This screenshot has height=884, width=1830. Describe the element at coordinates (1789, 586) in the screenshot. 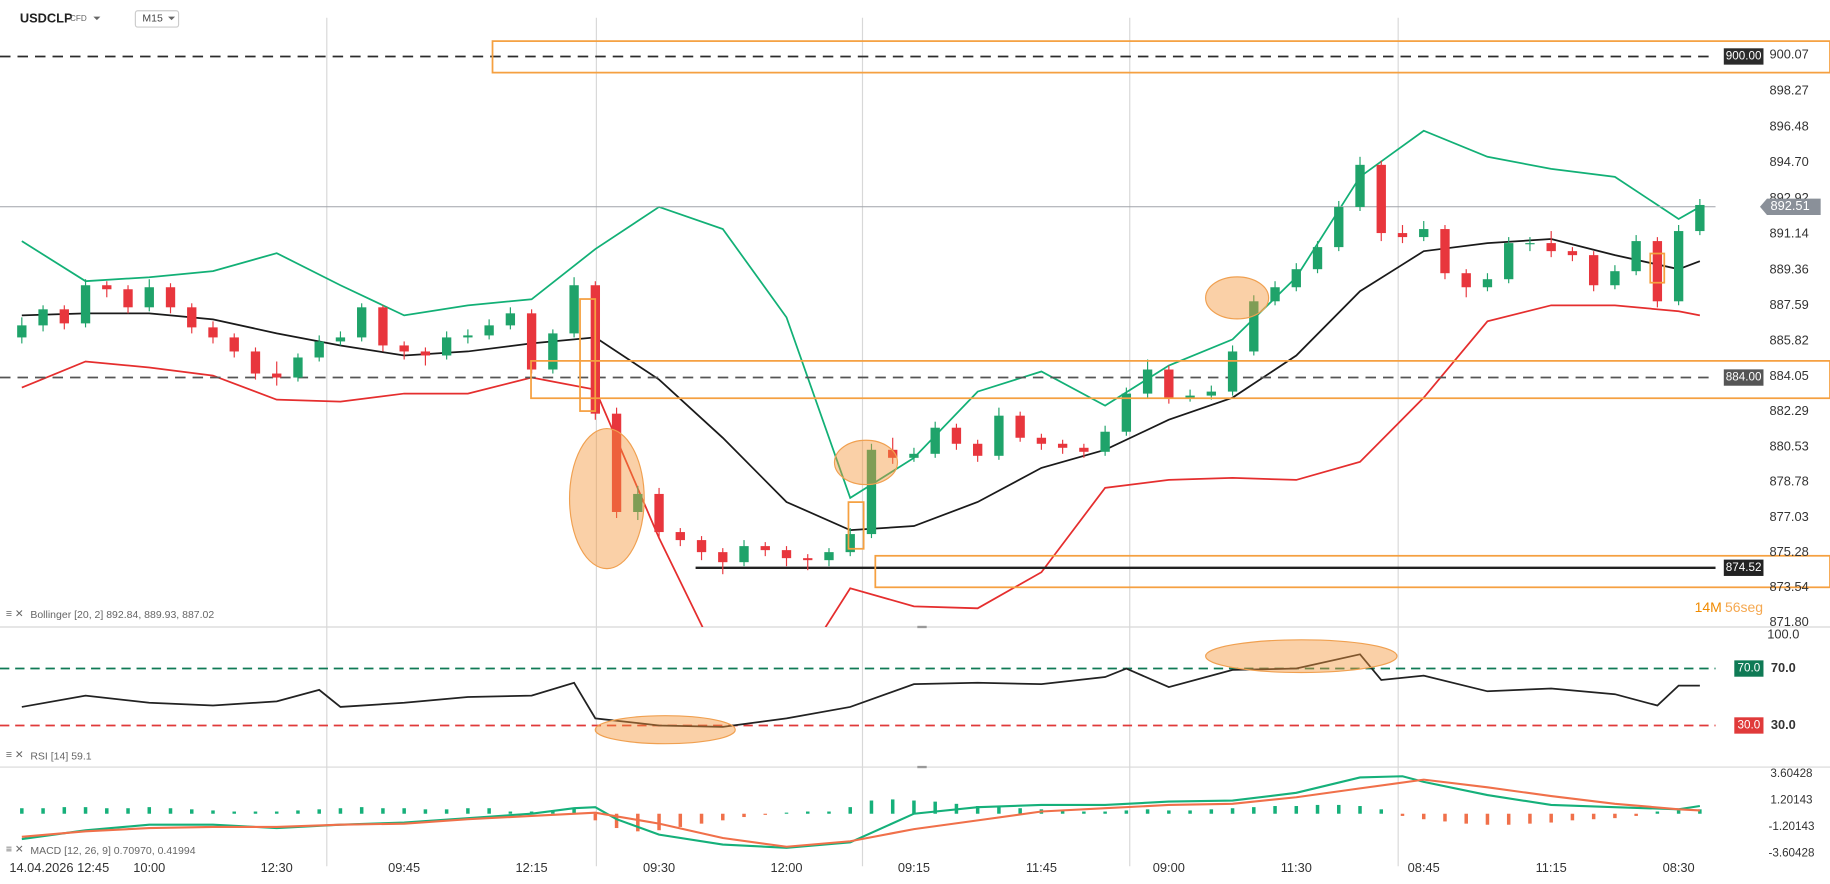

I see `y-tick-label: 873.54` at that location.